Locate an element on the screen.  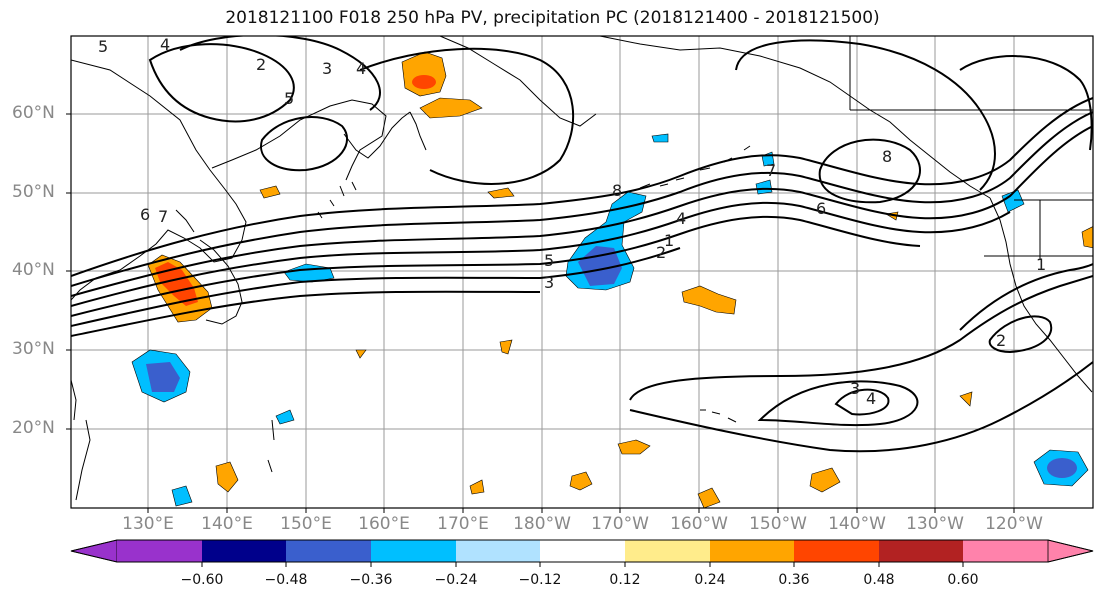
colorbar is located at coordinates (582, 553).